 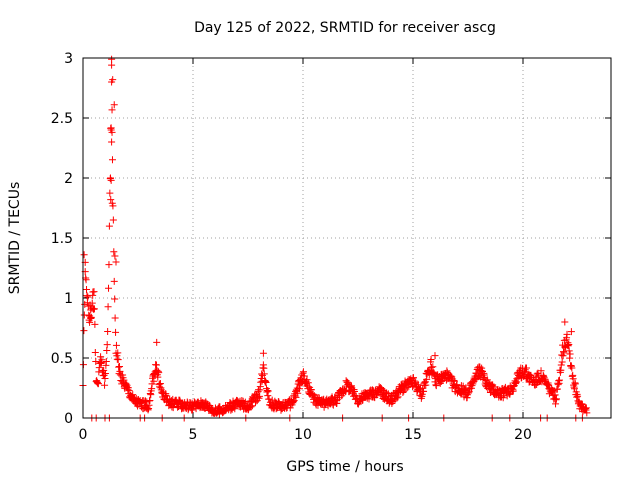 What do you see at coordinates (62, 239) in the screenshot?
I see `y-tick-label: 1.5` at bounding box center [62, 239].